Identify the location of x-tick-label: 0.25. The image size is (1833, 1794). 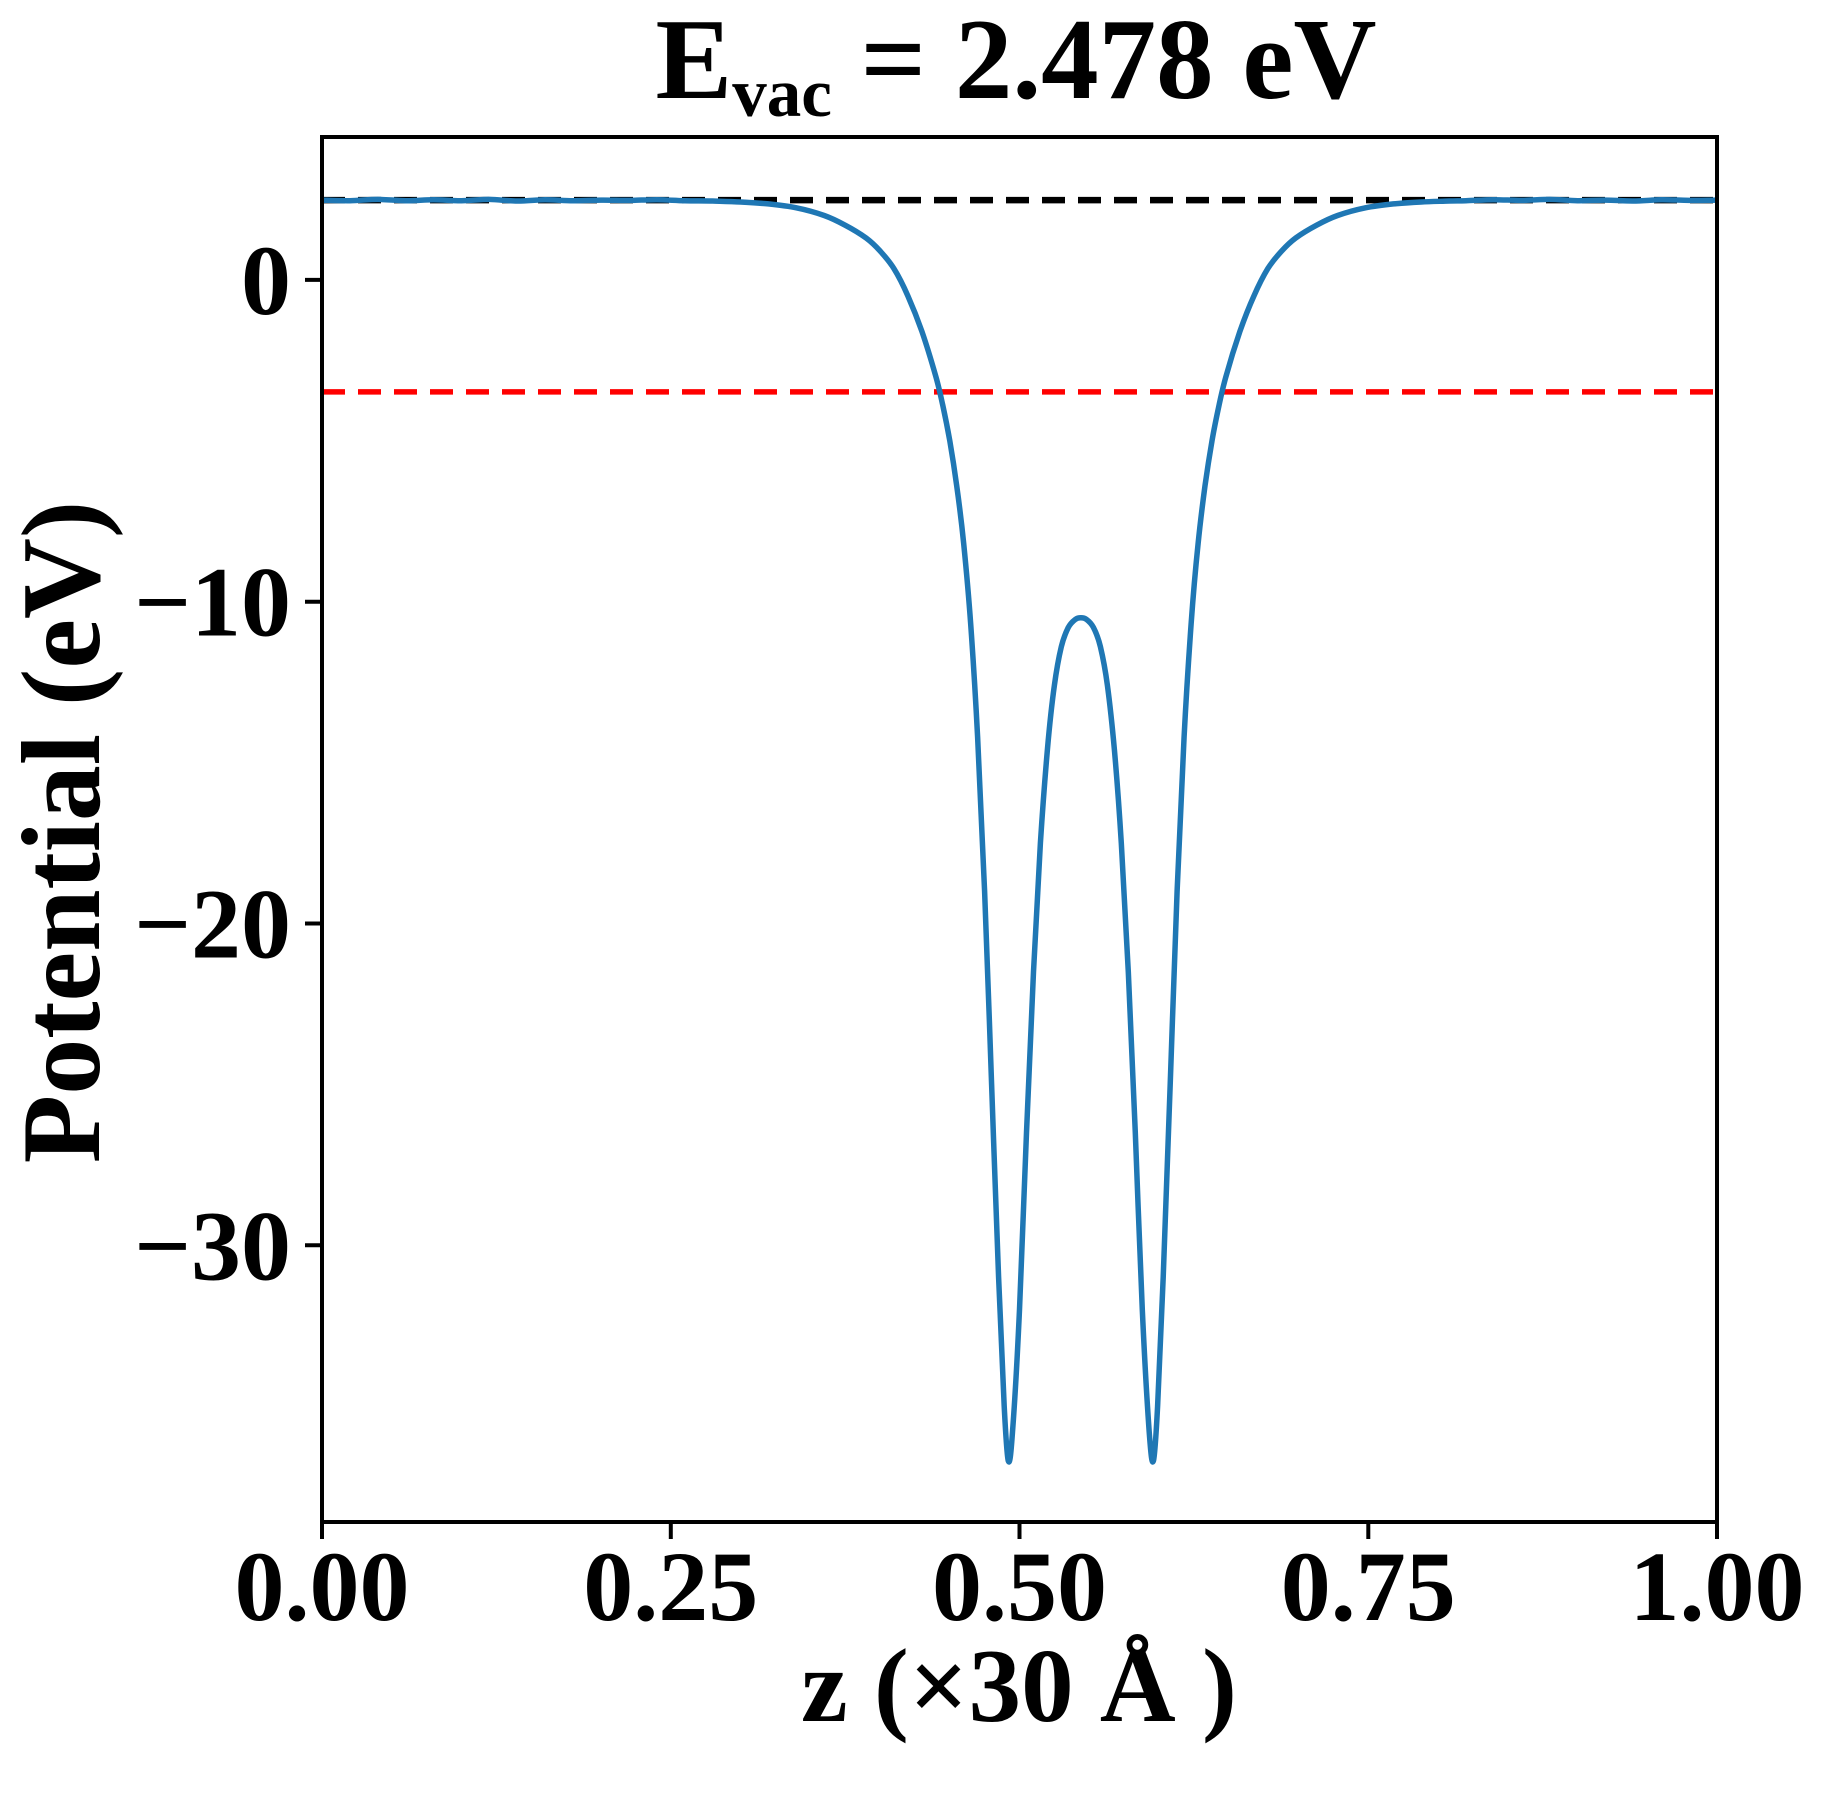
(670, 1586).